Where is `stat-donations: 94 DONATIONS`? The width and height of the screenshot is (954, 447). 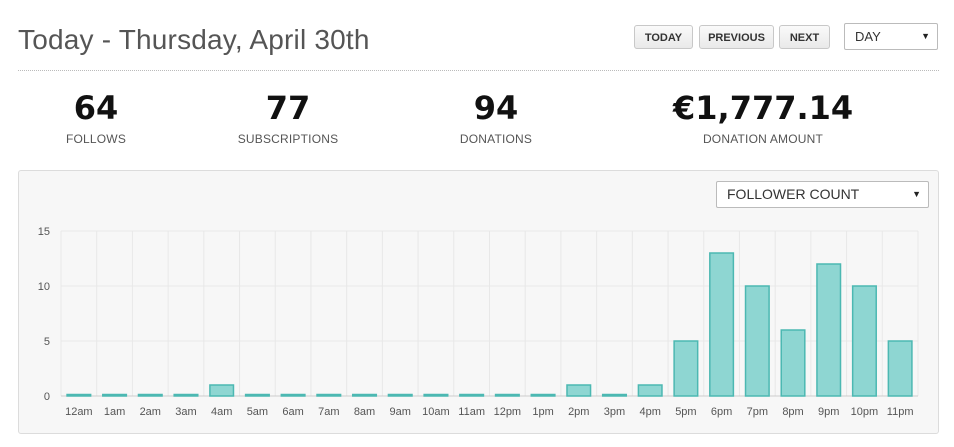
stat-donations: 94 DONATIONS is located at coordinates (496, 117).